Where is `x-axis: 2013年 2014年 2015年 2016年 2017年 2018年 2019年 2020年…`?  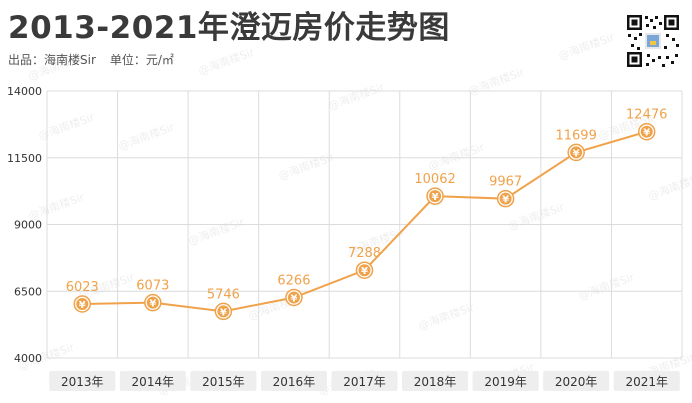 x-axis: 2013年 2014年 2015年 2016年 2017年 2018年 2019年 2020年… is located at coordinates (364, 381).